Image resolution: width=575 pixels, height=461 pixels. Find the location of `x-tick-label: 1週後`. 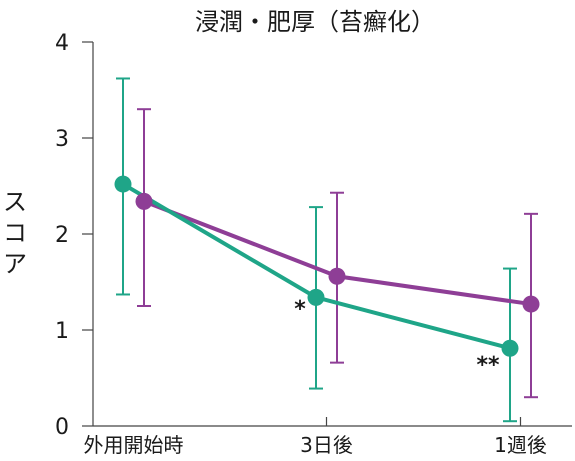

x-tick-label: 1週後 is located at coordinates (520, 445).